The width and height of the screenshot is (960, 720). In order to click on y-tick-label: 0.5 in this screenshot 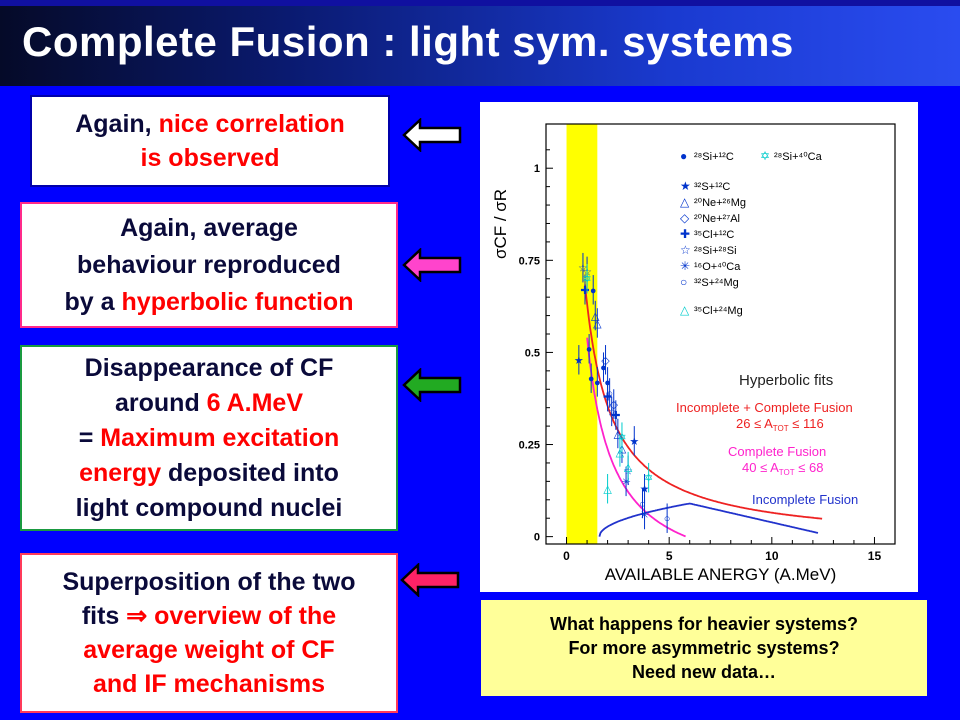, I will do `click(532, 353)`.